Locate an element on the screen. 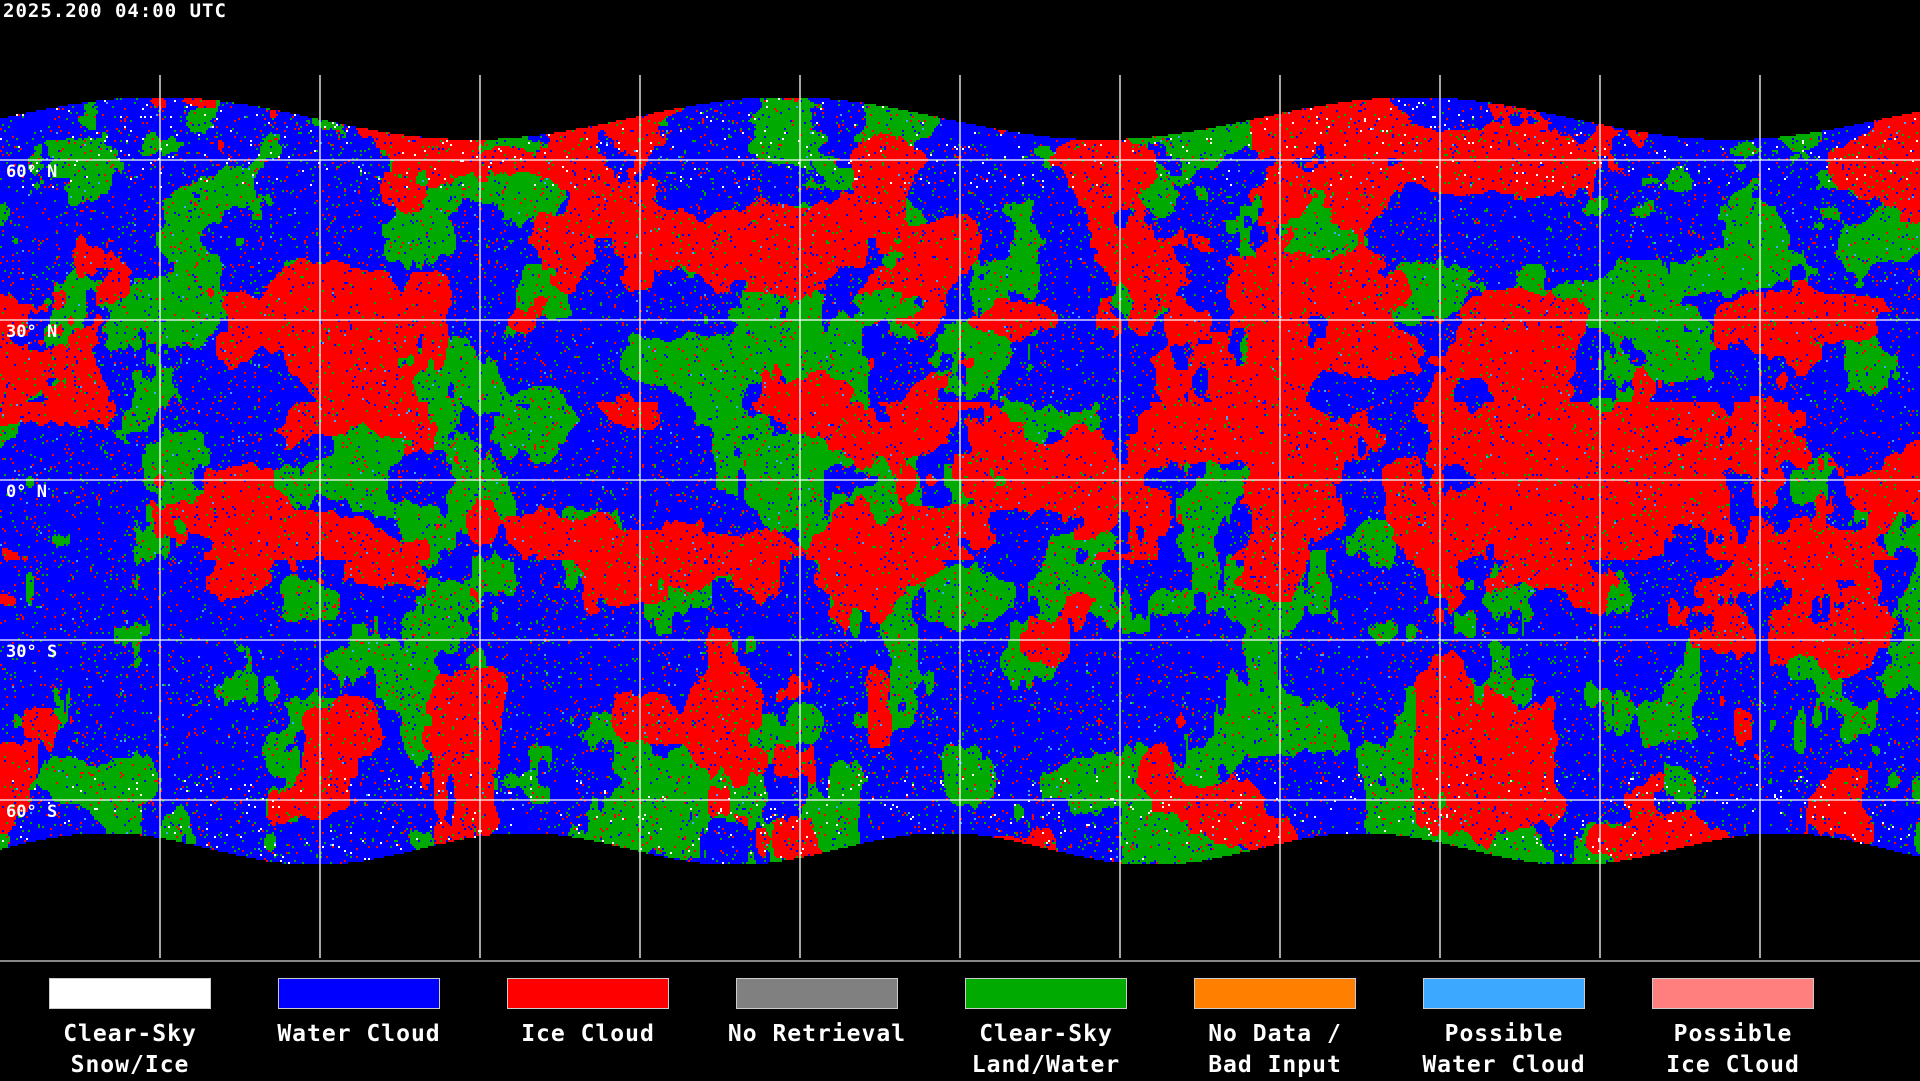 The width and height of the screenshot is (1920, 1081). legend-label: Bad Input is located at coordinates (1275, 1065).